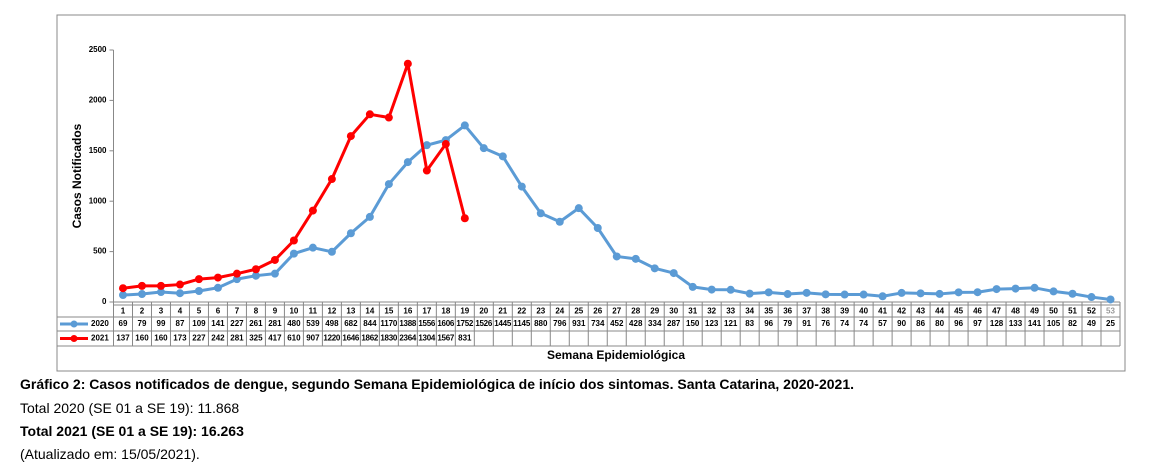 Image resolution: width=1165 pixels, height=476 pixels. I want to click on x-tick-label: 35, so click(768, 311).